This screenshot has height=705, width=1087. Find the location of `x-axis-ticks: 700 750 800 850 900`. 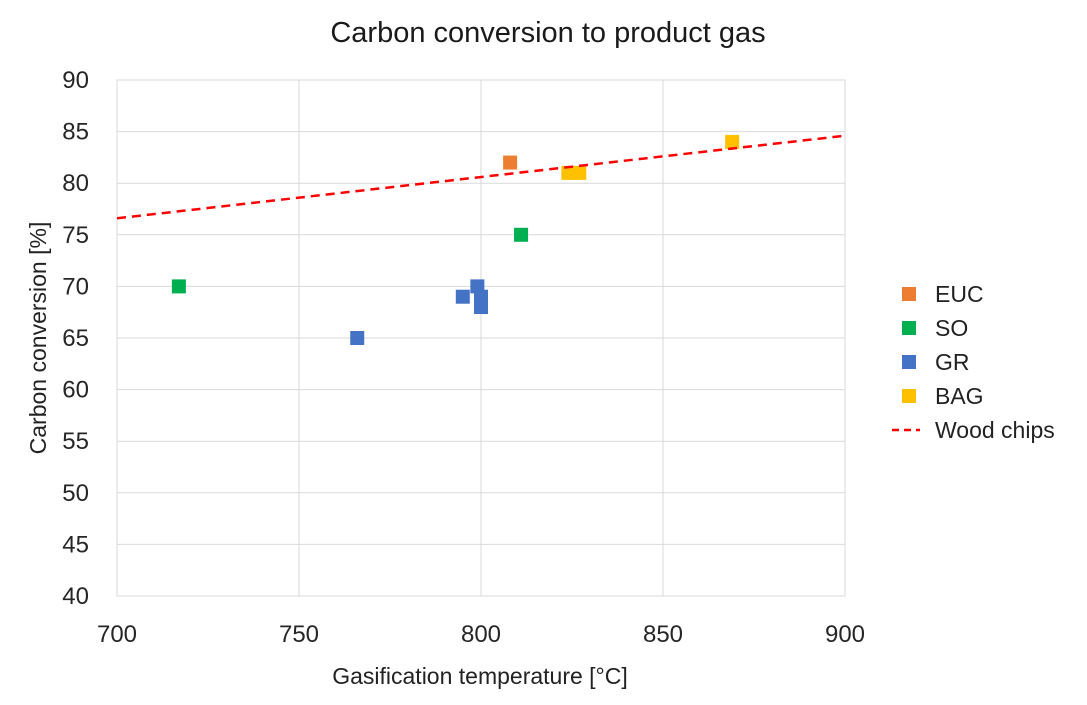

x-axis-ticks: 700 750 800 850 900 is located at coordinates (481, 634).